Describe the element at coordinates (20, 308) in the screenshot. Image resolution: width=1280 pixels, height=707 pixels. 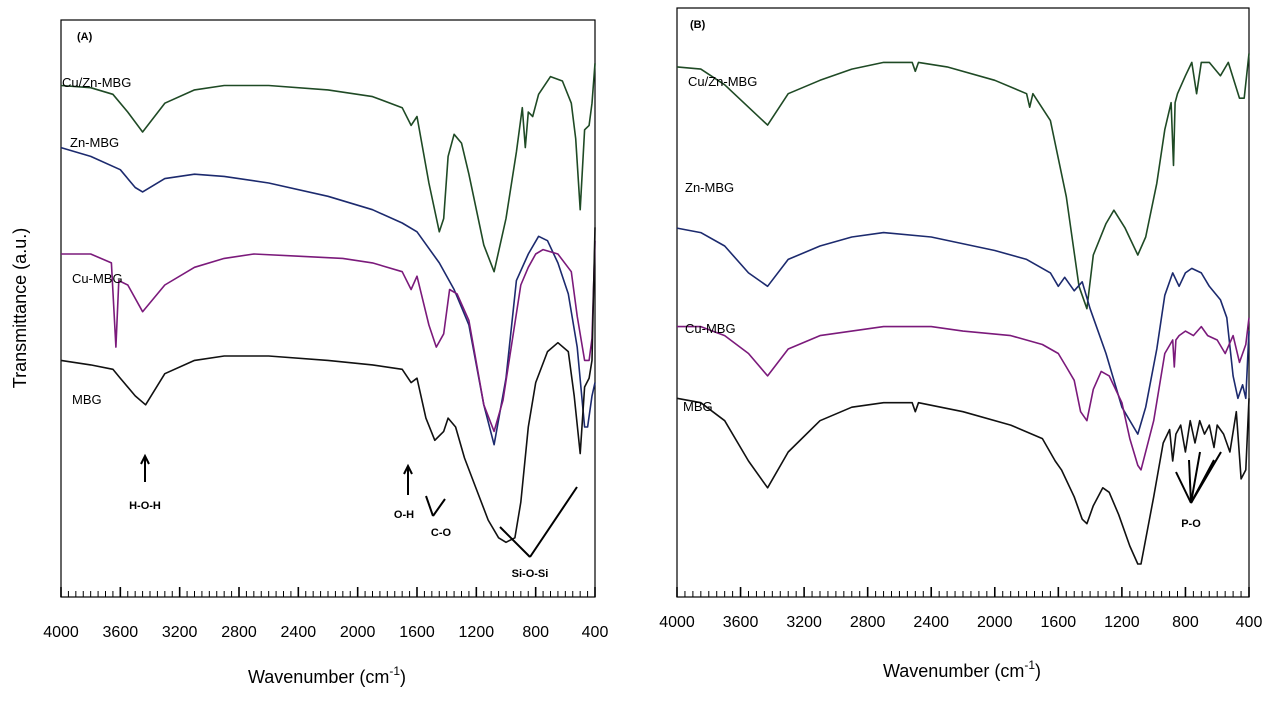
I see `y-axis-title: Transmittance (a.u.)` at that location.